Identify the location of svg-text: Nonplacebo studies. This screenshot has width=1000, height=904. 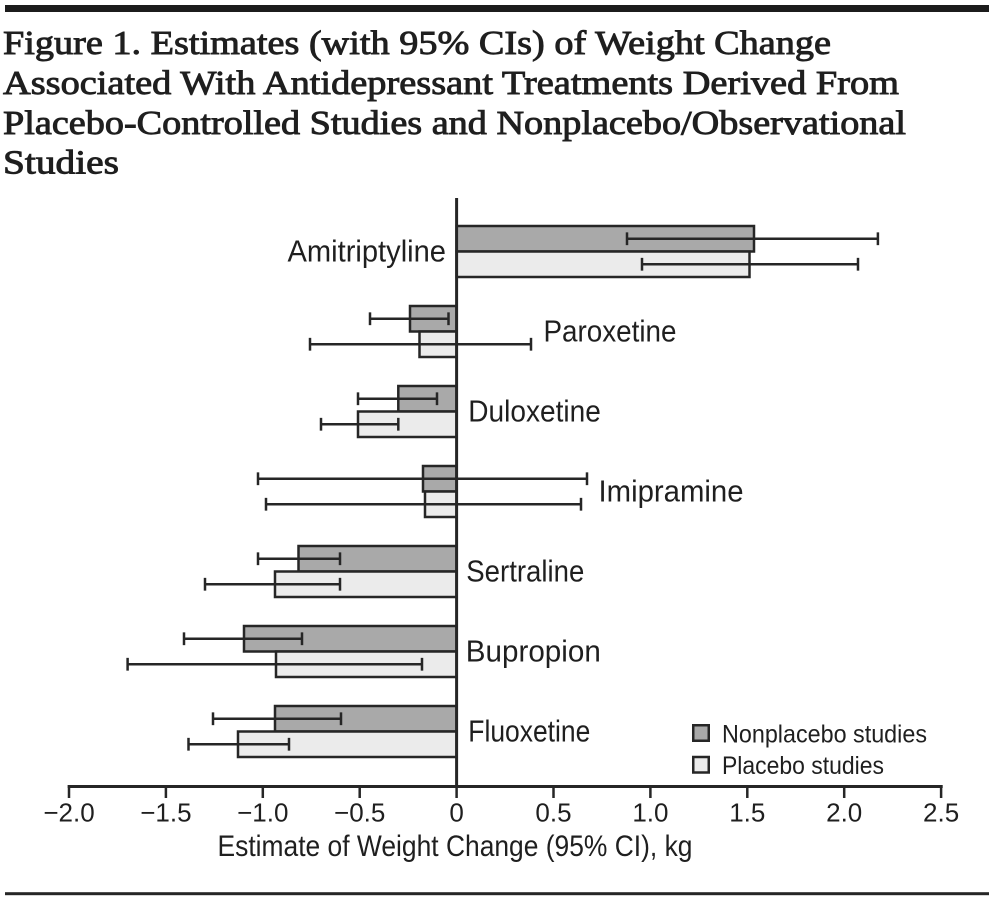
(824, 734).